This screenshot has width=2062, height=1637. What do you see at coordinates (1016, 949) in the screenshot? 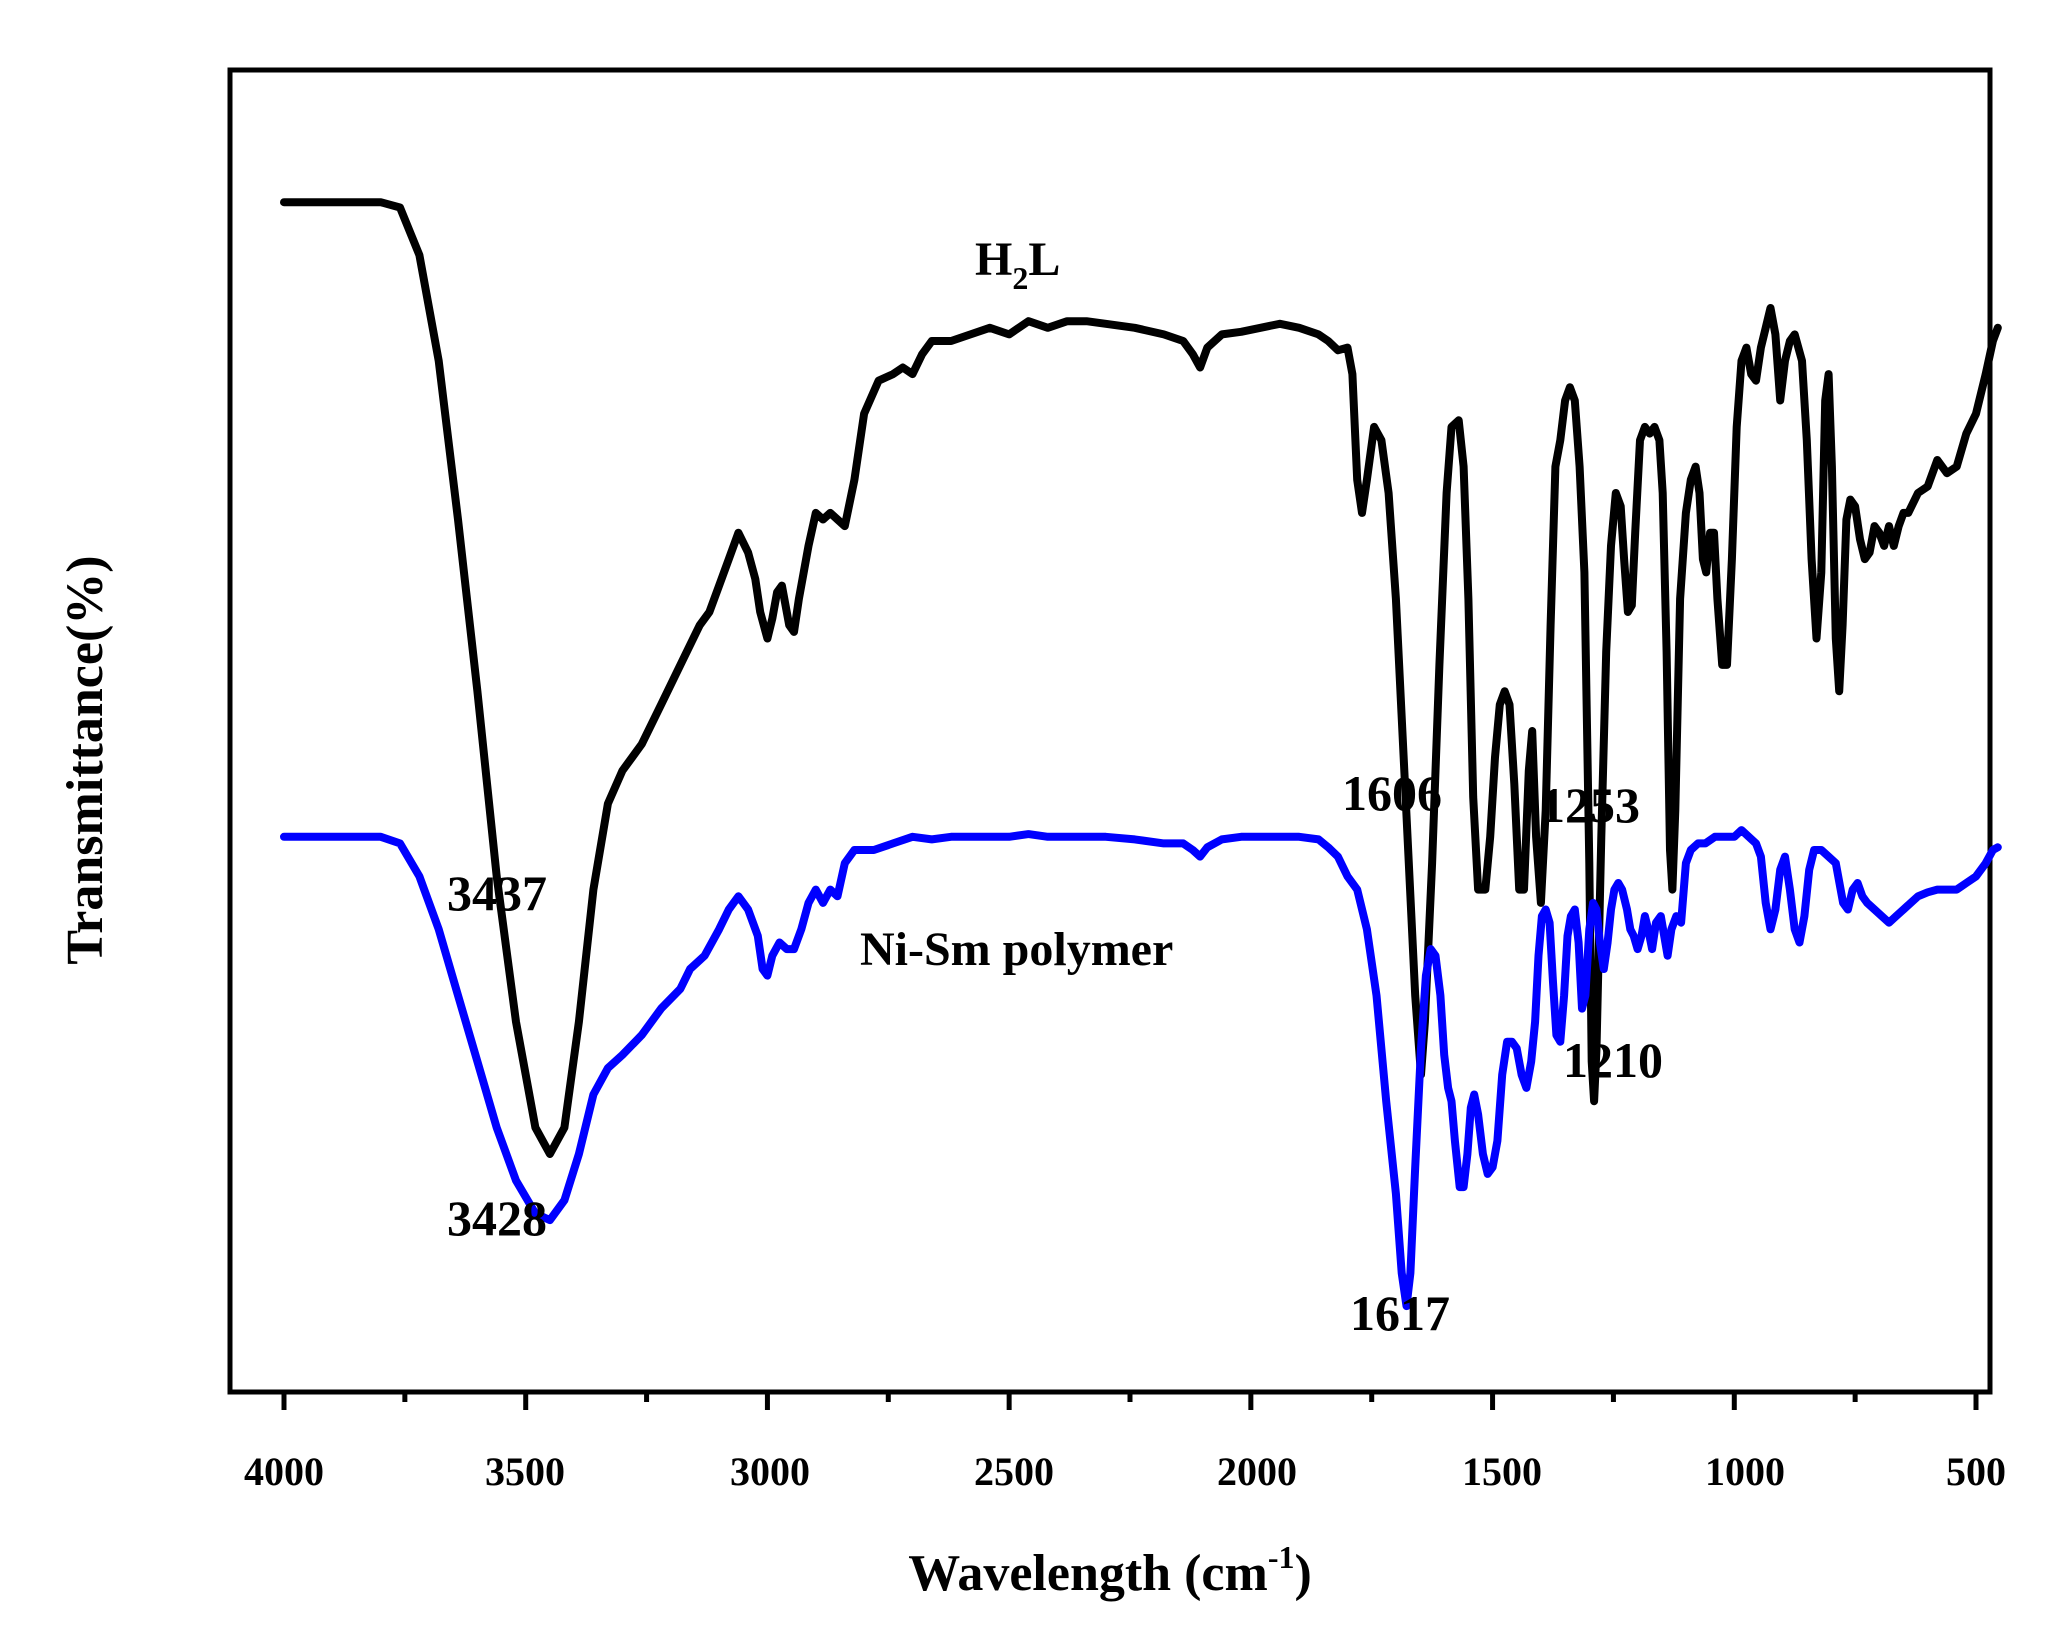
I see `series-label-ni-sm: Ni-Sm polymer` at bounding box center [1016, 949].